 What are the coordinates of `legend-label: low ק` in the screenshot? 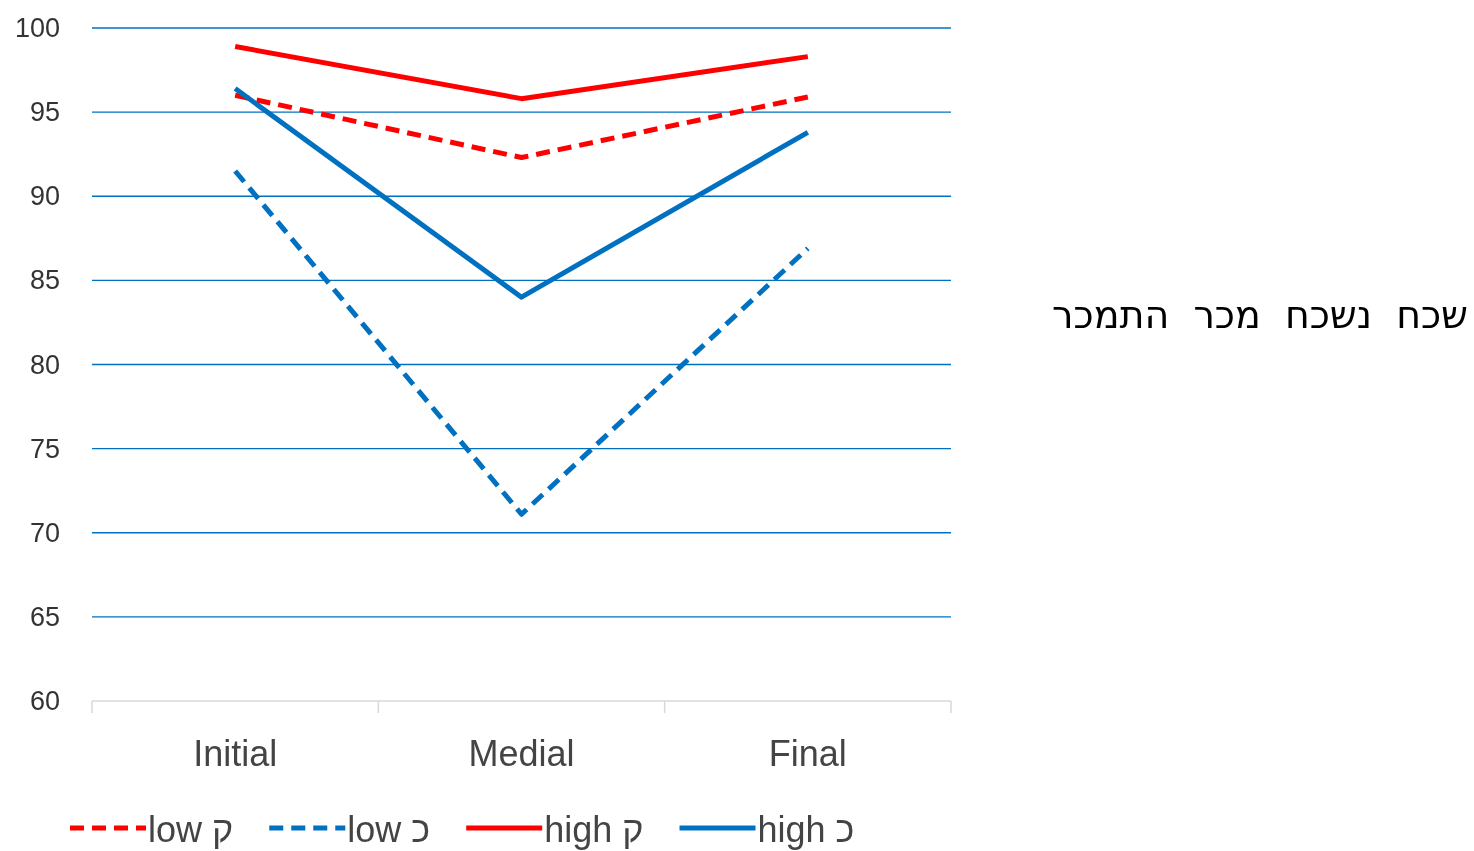 It's located at (191, 829).